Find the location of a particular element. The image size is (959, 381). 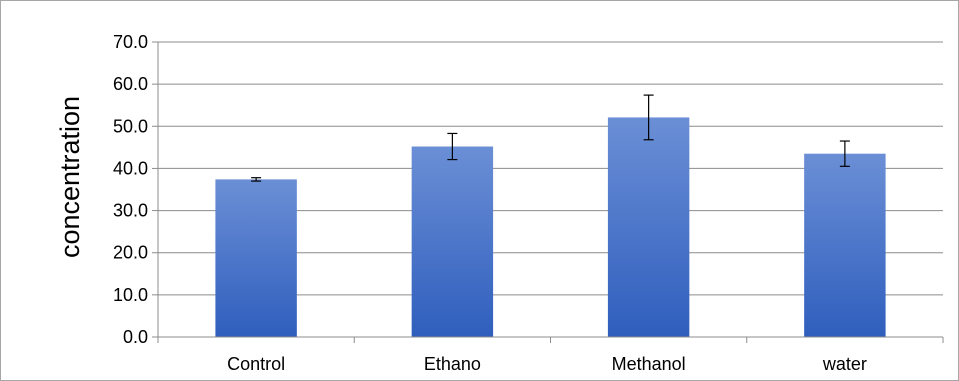

x-category-label: Ethano is located at coordinates (452, 364).